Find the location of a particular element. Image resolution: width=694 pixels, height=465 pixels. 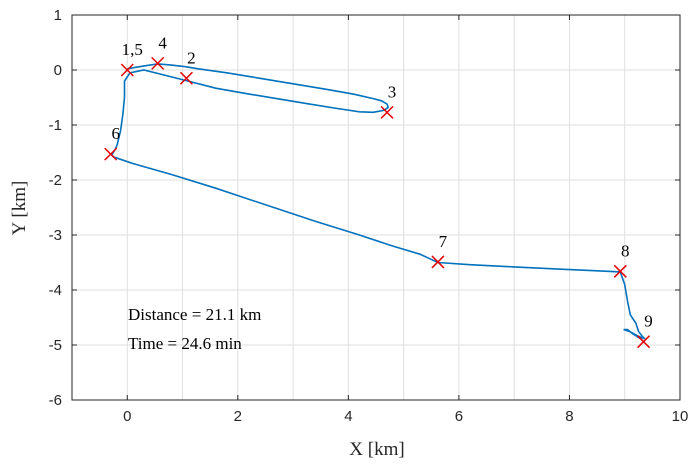

waypoint-label: 3 is located at coordinates (392, 91).